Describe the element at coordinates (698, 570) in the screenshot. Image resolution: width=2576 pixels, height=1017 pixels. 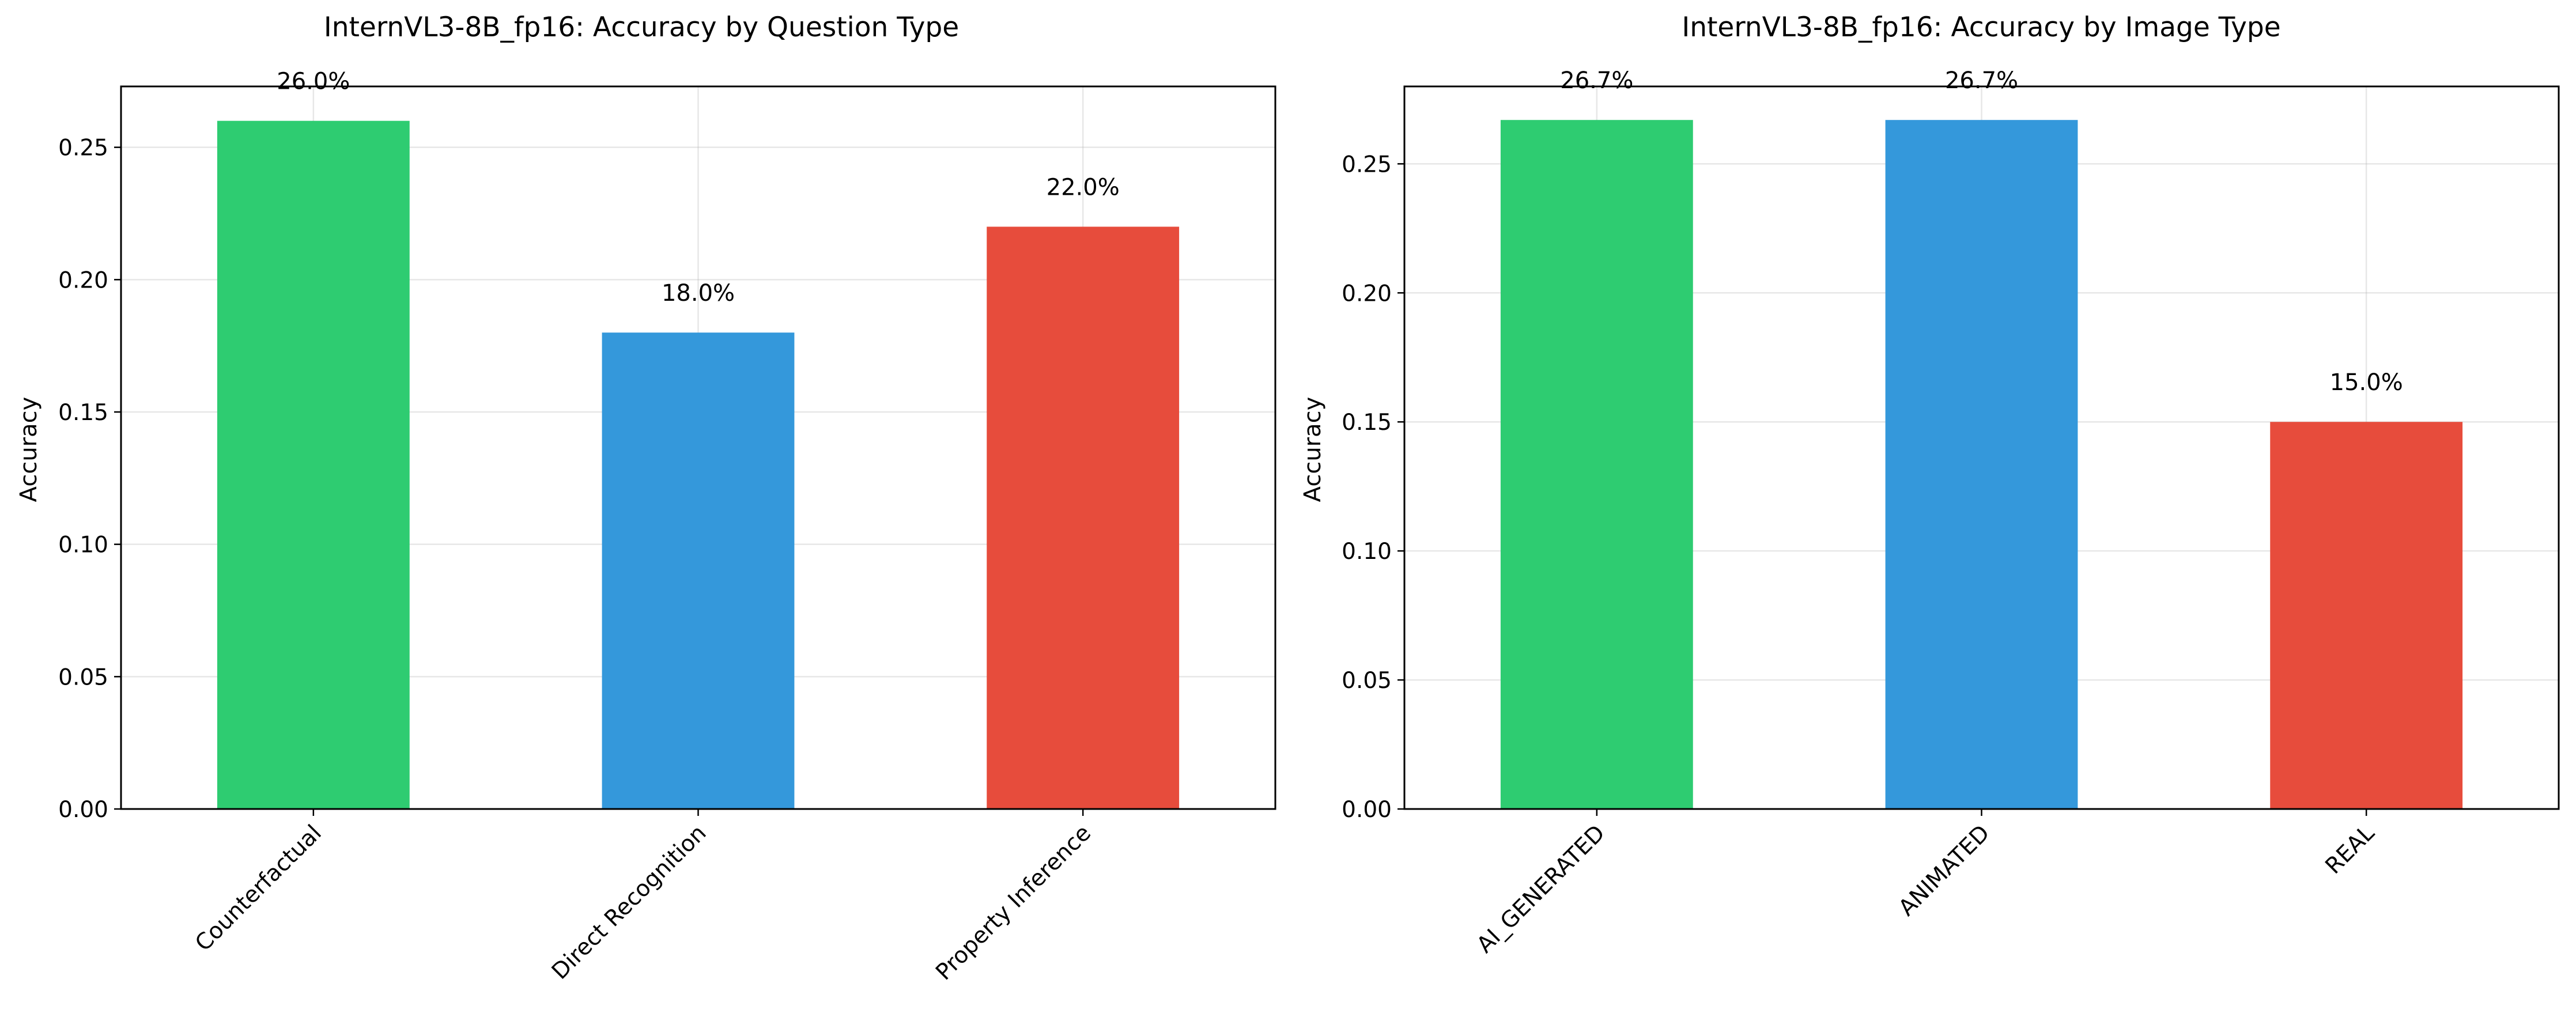
I see `bar-direct-recognition` at that location.